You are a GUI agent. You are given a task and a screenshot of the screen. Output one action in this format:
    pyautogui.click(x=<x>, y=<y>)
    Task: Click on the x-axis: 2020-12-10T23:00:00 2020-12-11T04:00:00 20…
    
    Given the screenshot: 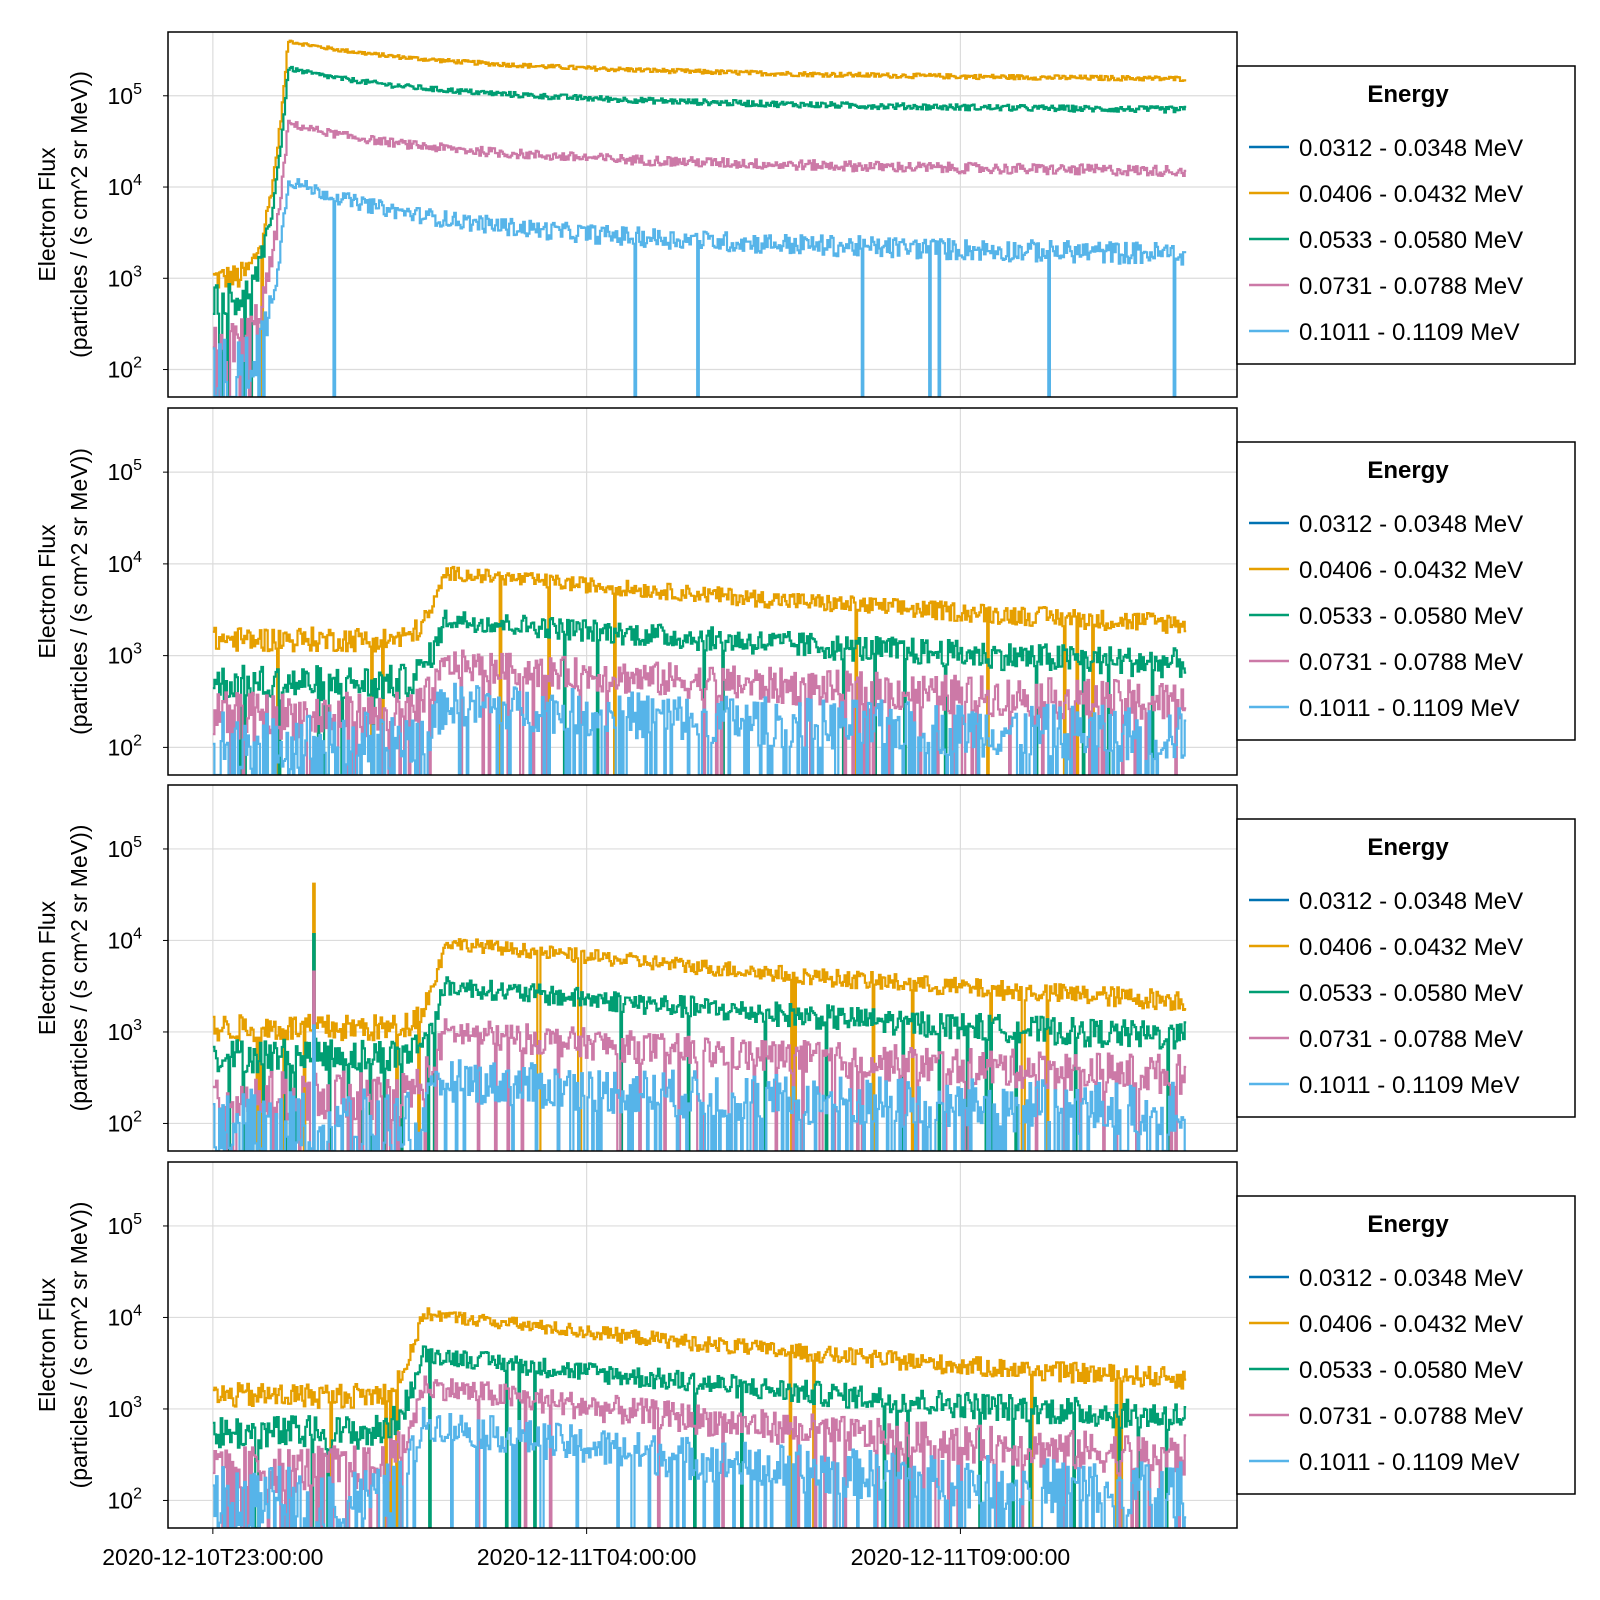 What is the action you would take?
    pyautogui.click(x=586, y=1549)
    